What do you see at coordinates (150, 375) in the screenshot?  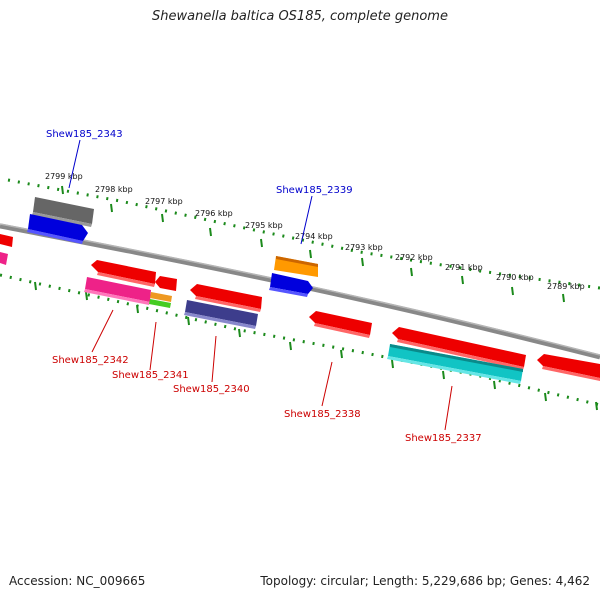 I see `gene-label-shew185-2341: Shew185_2341` at bounding box center [150, 375].